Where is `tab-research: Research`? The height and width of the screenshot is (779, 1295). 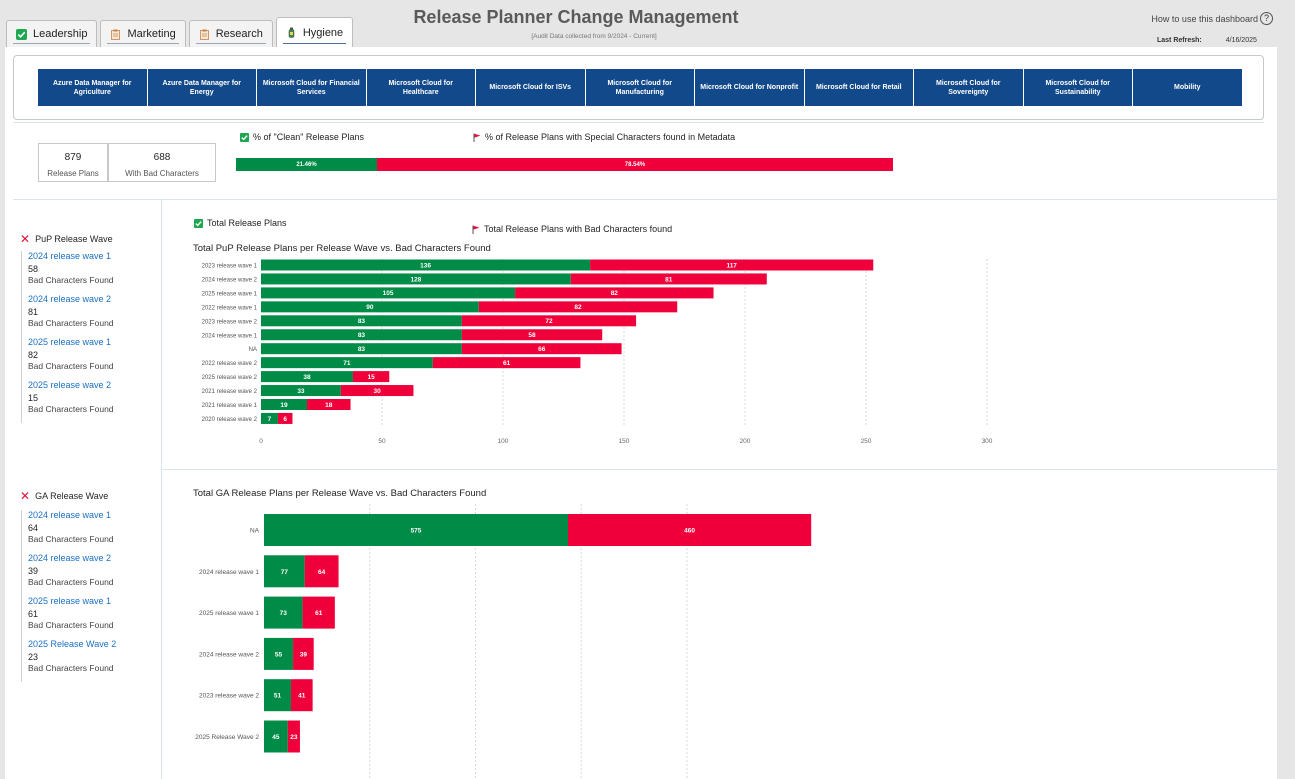 tab-research: Research is located at coordinates (230, 33).